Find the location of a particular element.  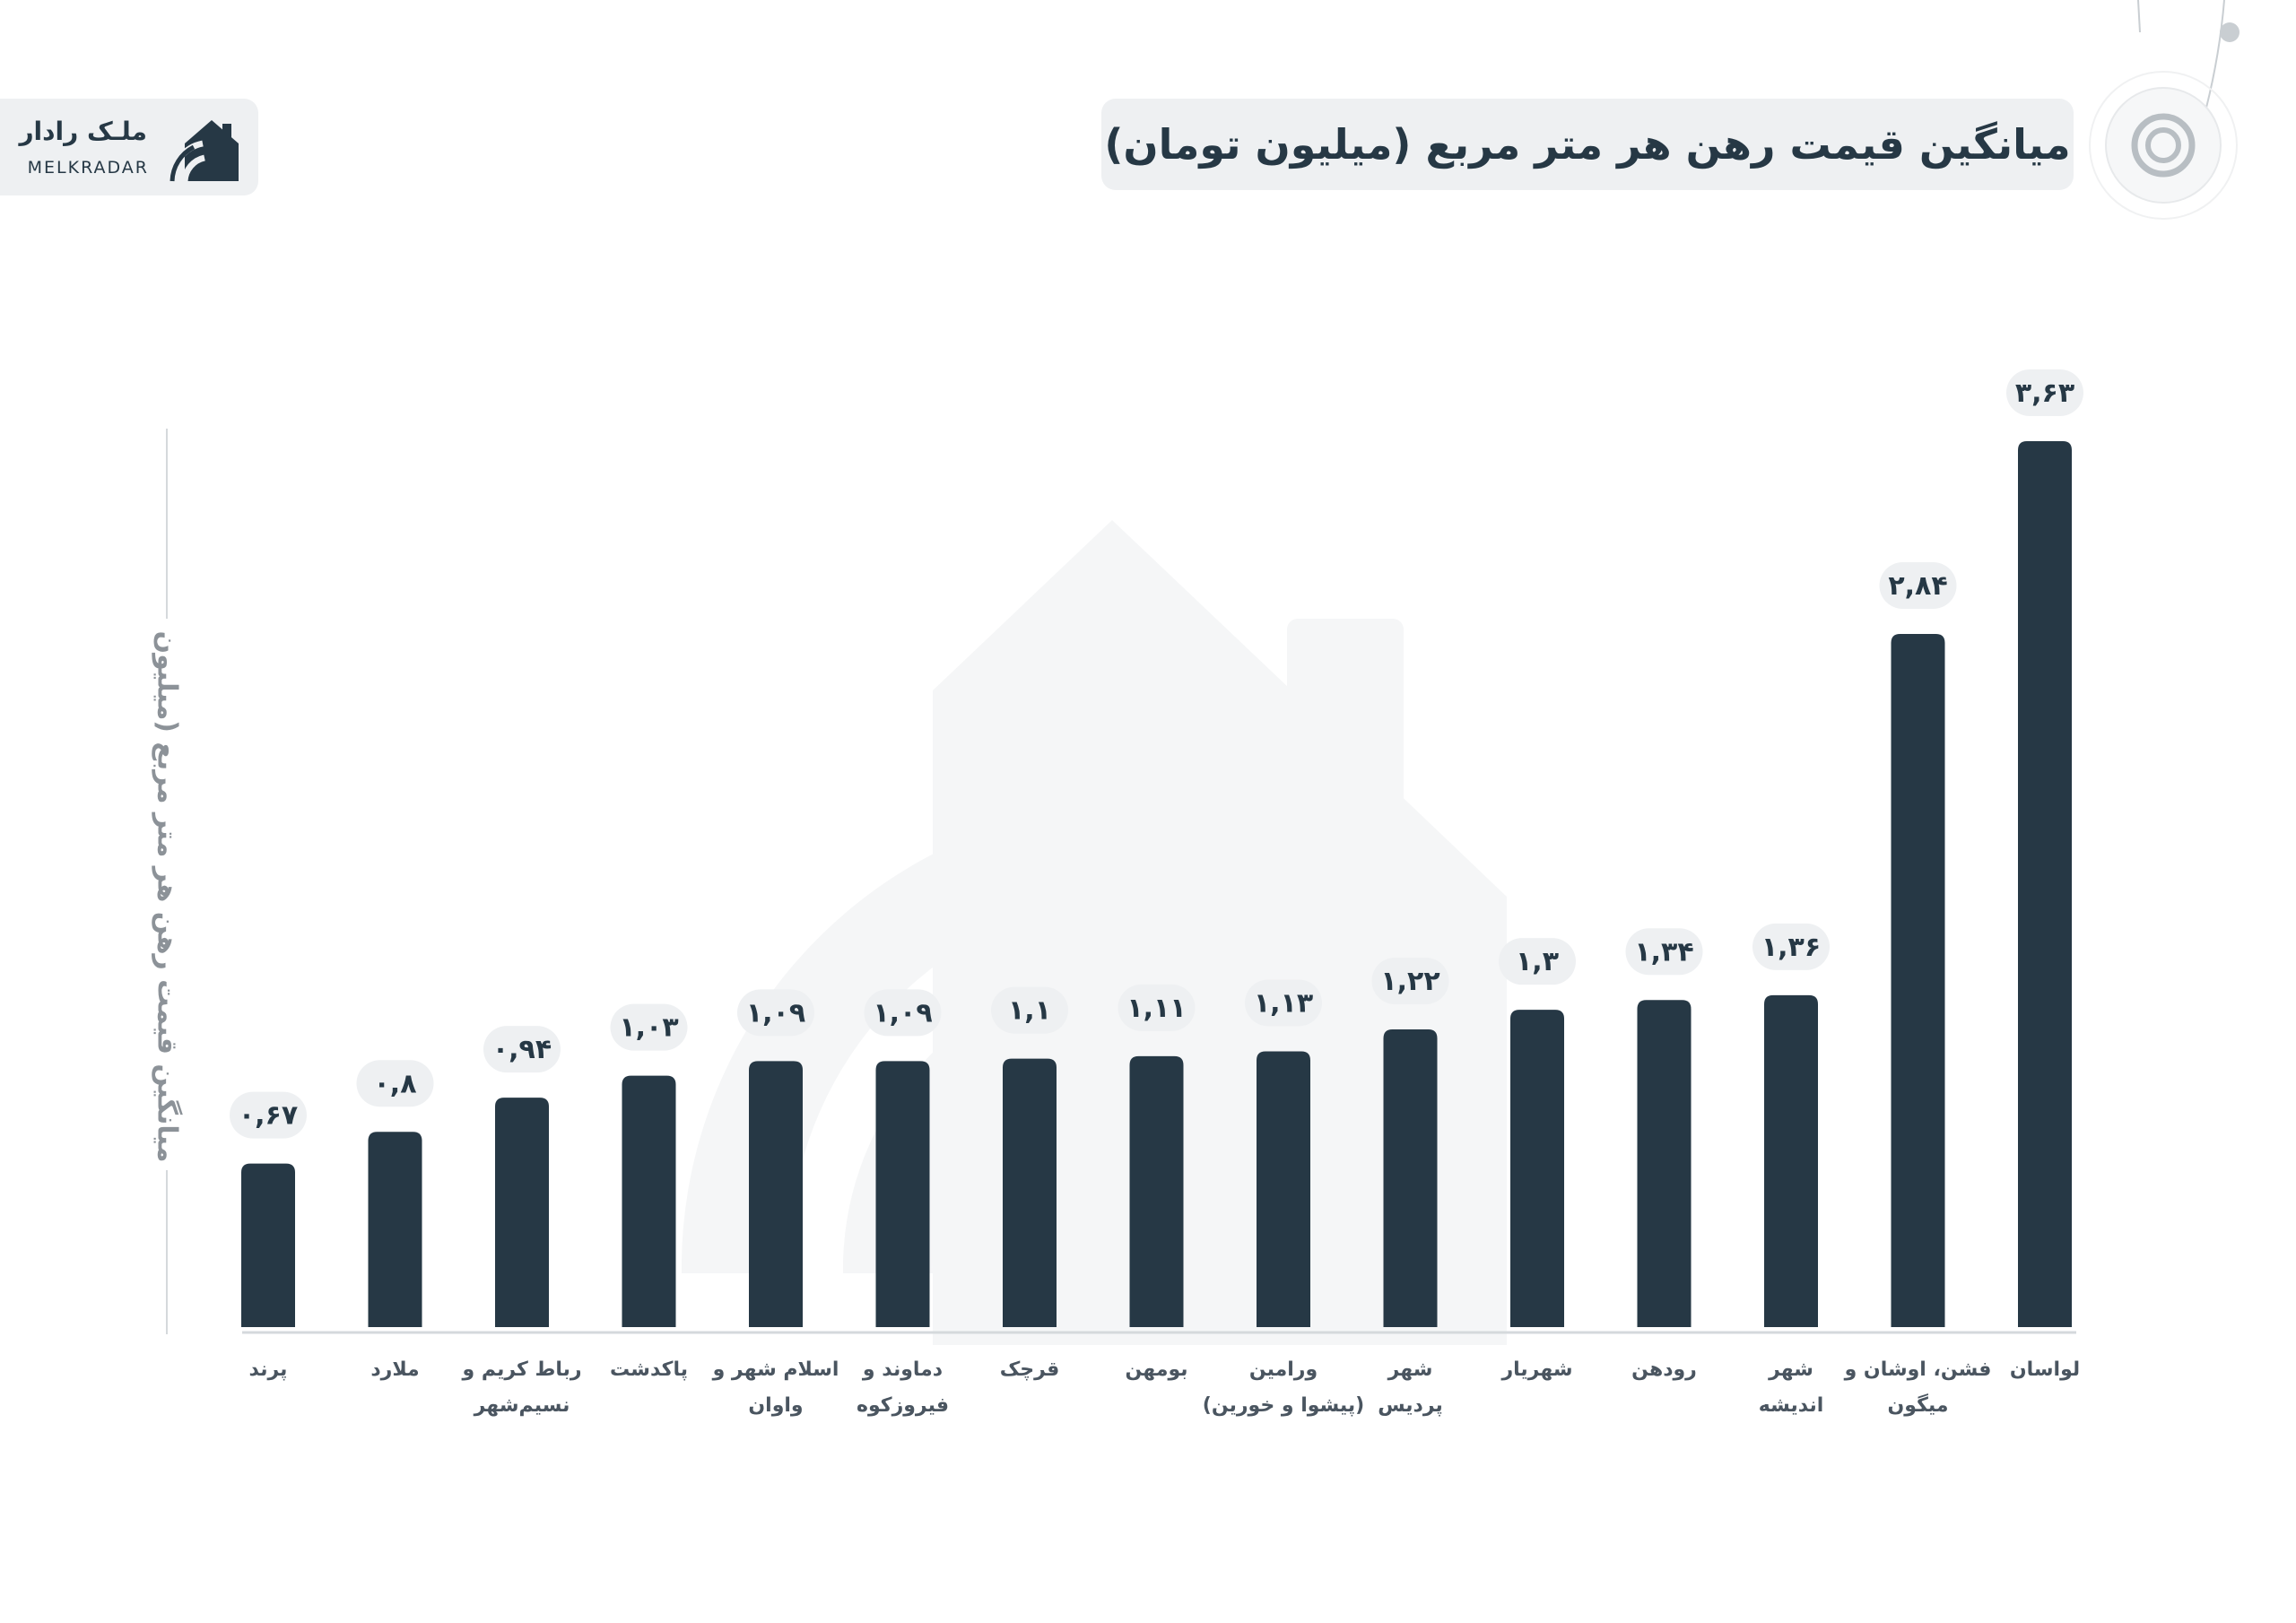

x-tick-label-line: میگون is located at coordinates (1918, 1405).